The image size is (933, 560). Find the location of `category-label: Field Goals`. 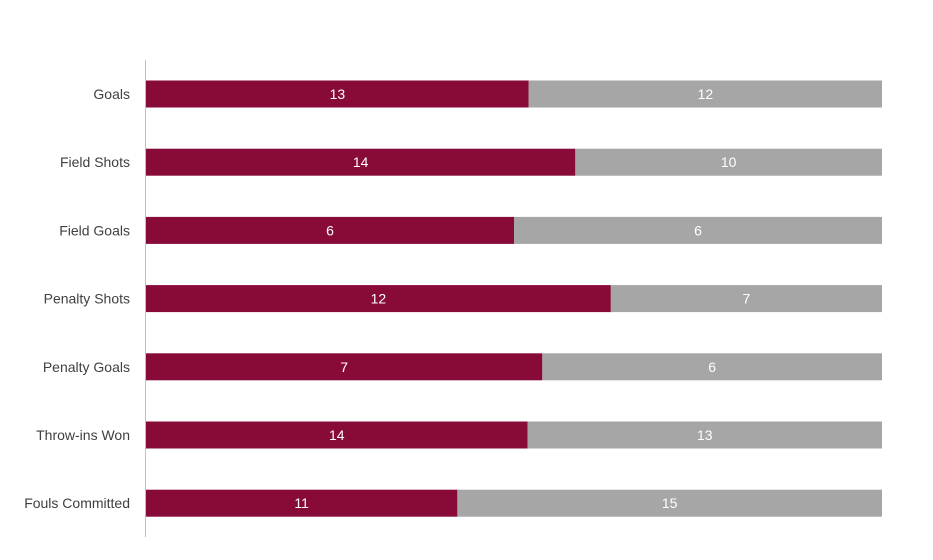

category-label: Field Goals is located at coordinates (94, 230).